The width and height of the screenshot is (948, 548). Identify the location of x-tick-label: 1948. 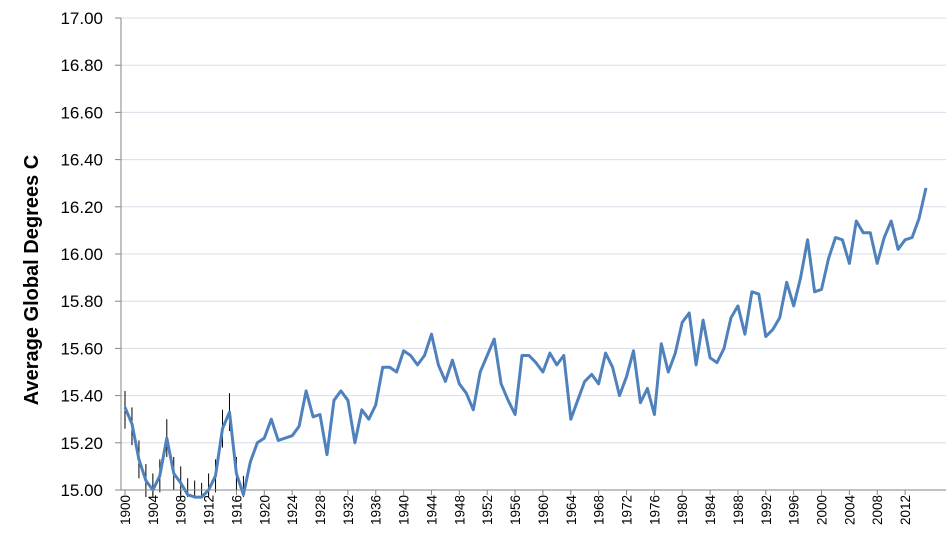
(459, 510).